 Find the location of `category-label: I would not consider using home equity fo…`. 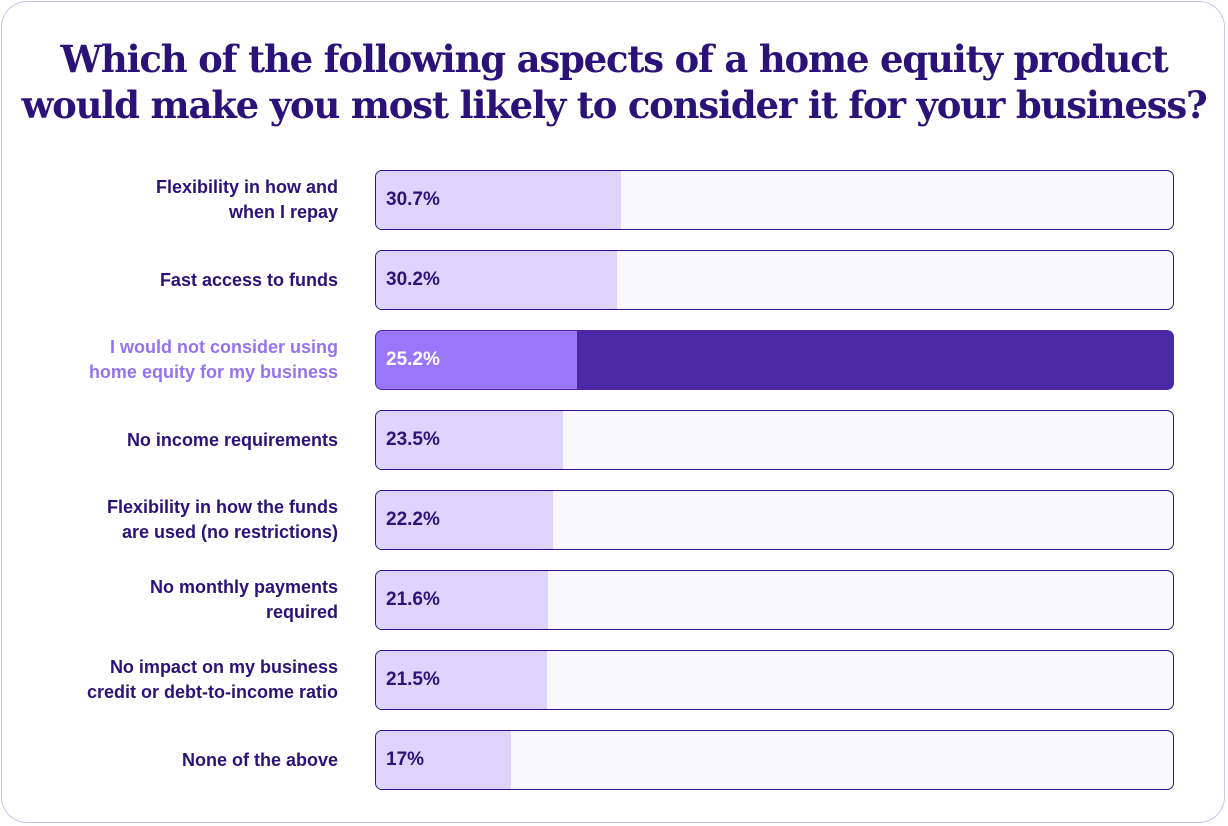

category-label: I would not consider using home equity fo… is located at coordinates (184, 360).